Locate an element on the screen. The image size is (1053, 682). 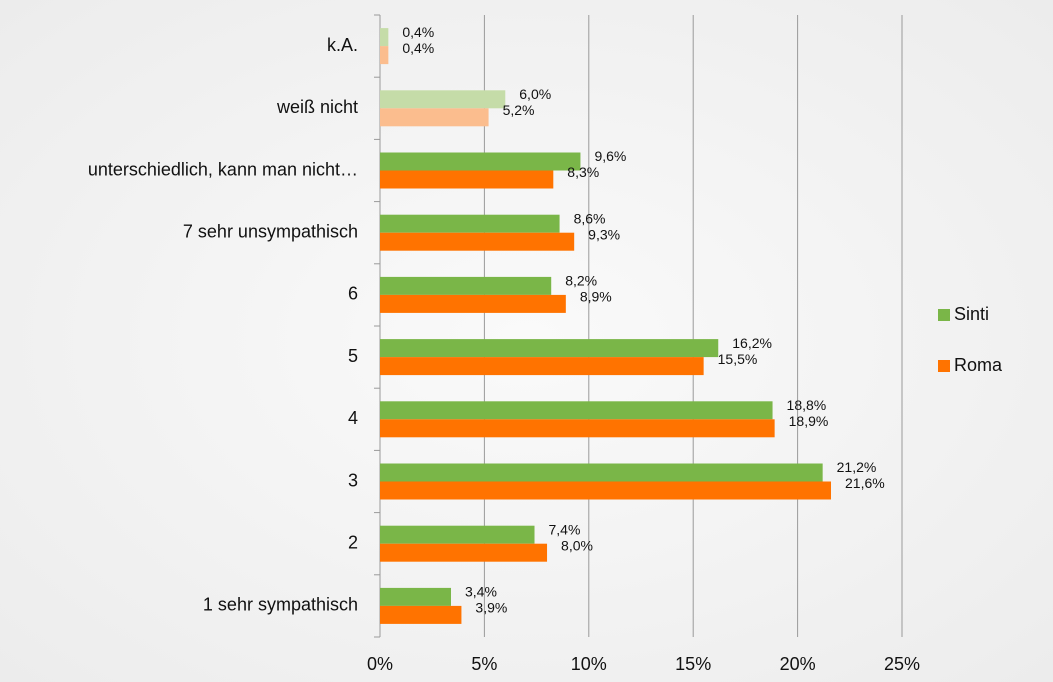
value-label: 7,4% is located at coordinates (565, 529).